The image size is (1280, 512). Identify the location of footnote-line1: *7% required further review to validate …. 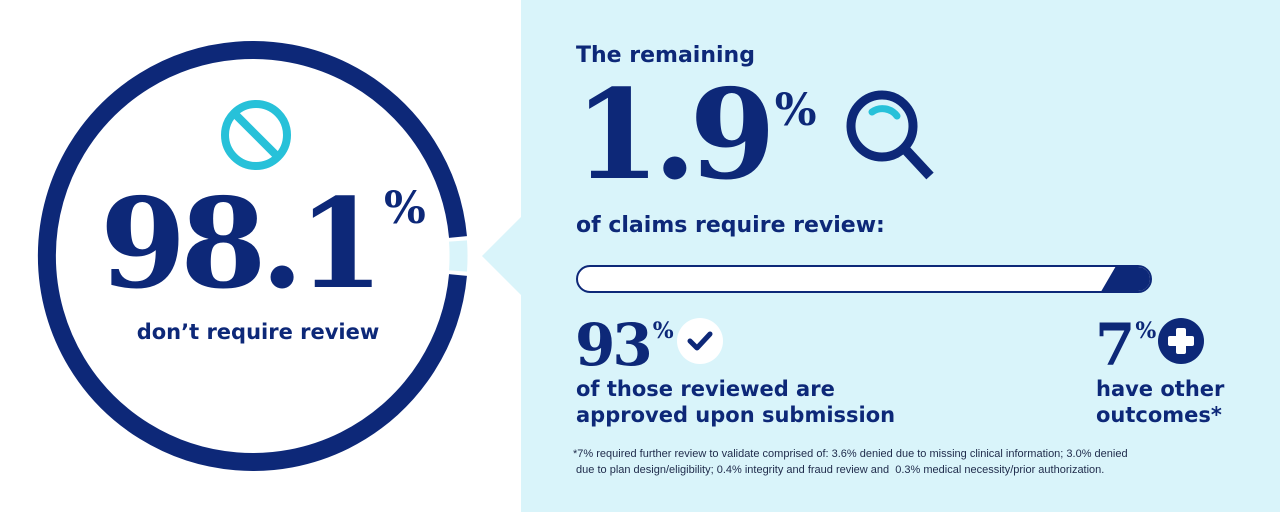
(850, 454).